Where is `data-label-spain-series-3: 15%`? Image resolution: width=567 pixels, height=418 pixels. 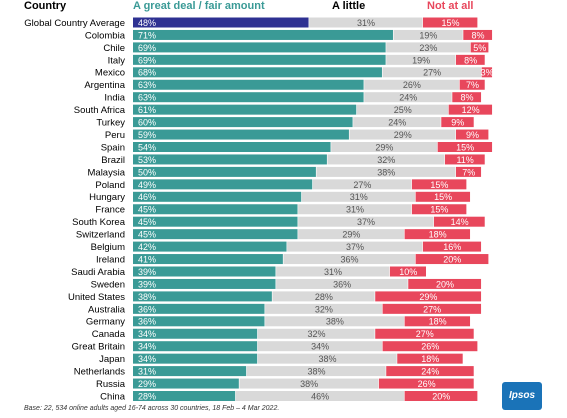 data-label-spain-series-3: 15% is located at coordinates (465, 147).